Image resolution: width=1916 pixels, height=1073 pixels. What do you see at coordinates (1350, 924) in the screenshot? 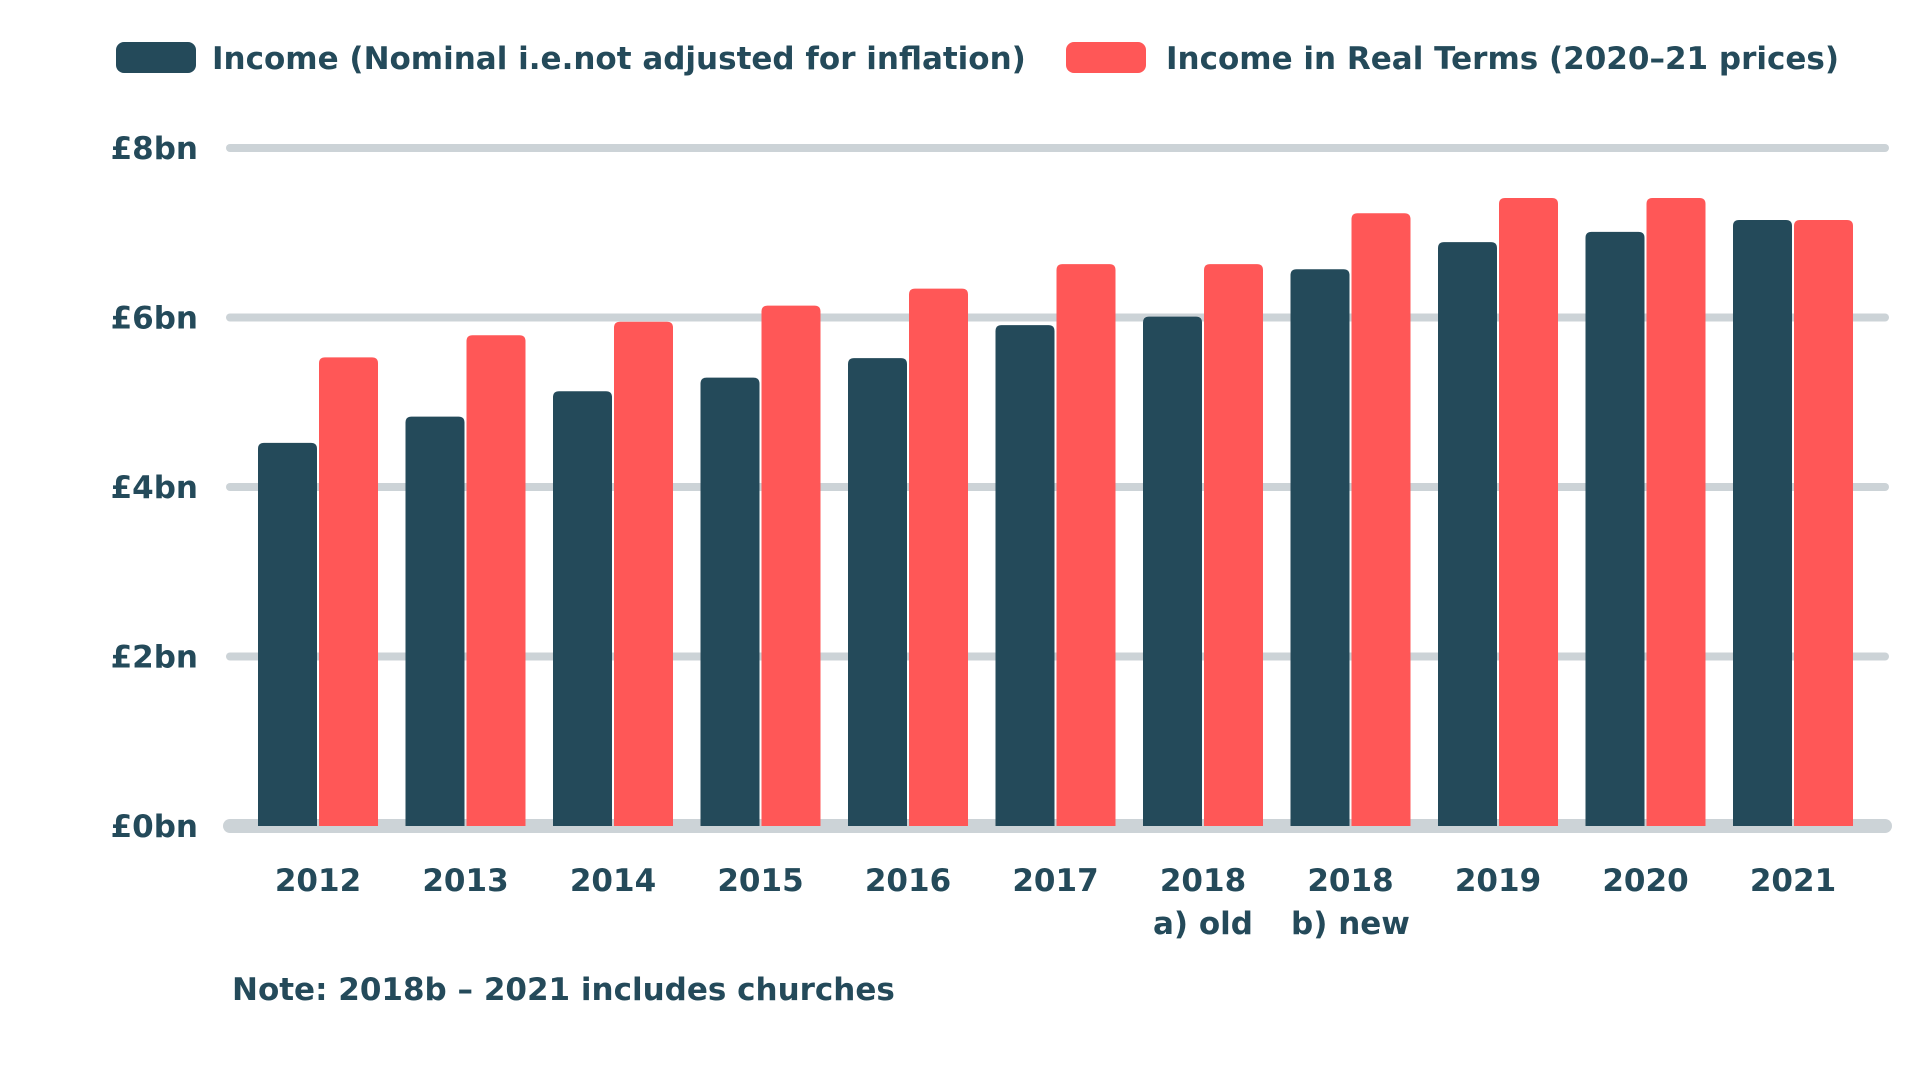
I see `x-tick-sublabel: b) new` at bounding box center [1350, 924].